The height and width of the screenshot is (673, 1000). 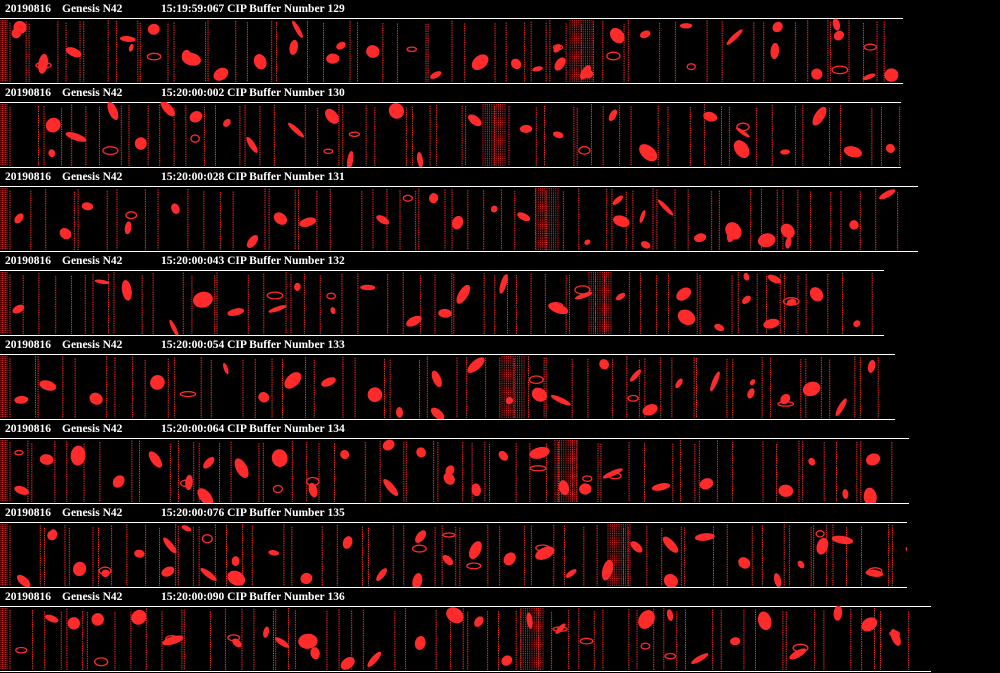 What do you see at coordinates (336, 429) in the screenshot?
I see `buffer-number: 134` at bounding box center [336, 429].